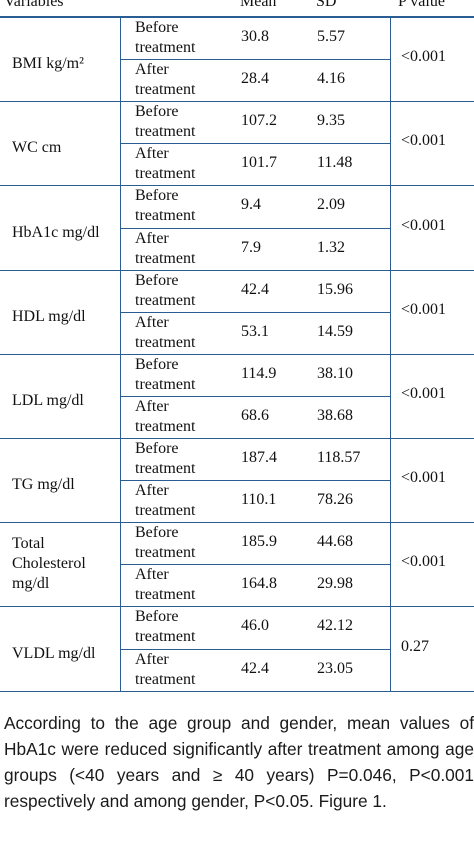  What do you see at coordinates (255, 36) in the screenshot?
I see `mean-value: 30.8` at bounding box center [255, 36].